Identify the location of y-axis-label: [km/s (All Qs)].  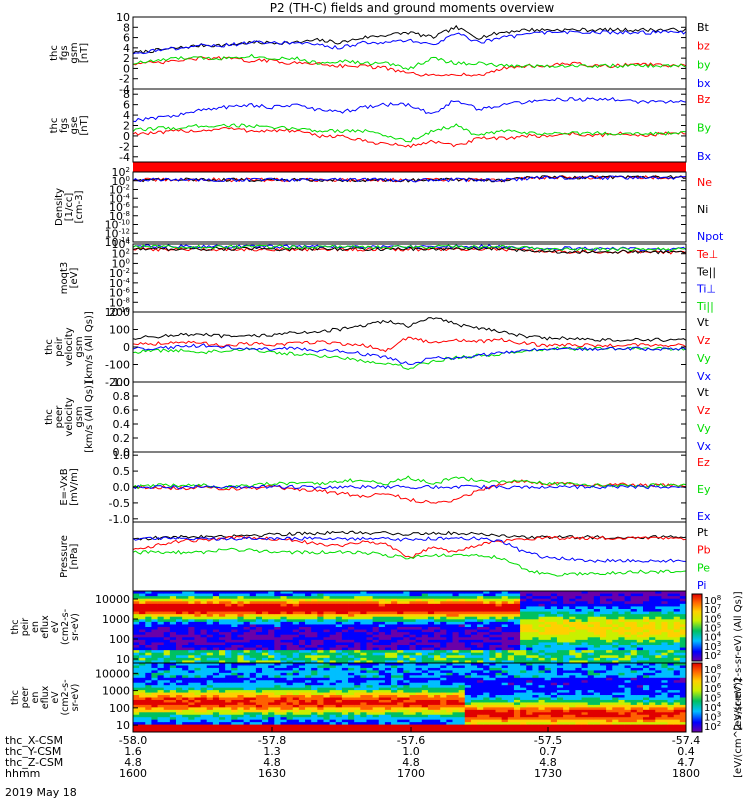
(89, 347).